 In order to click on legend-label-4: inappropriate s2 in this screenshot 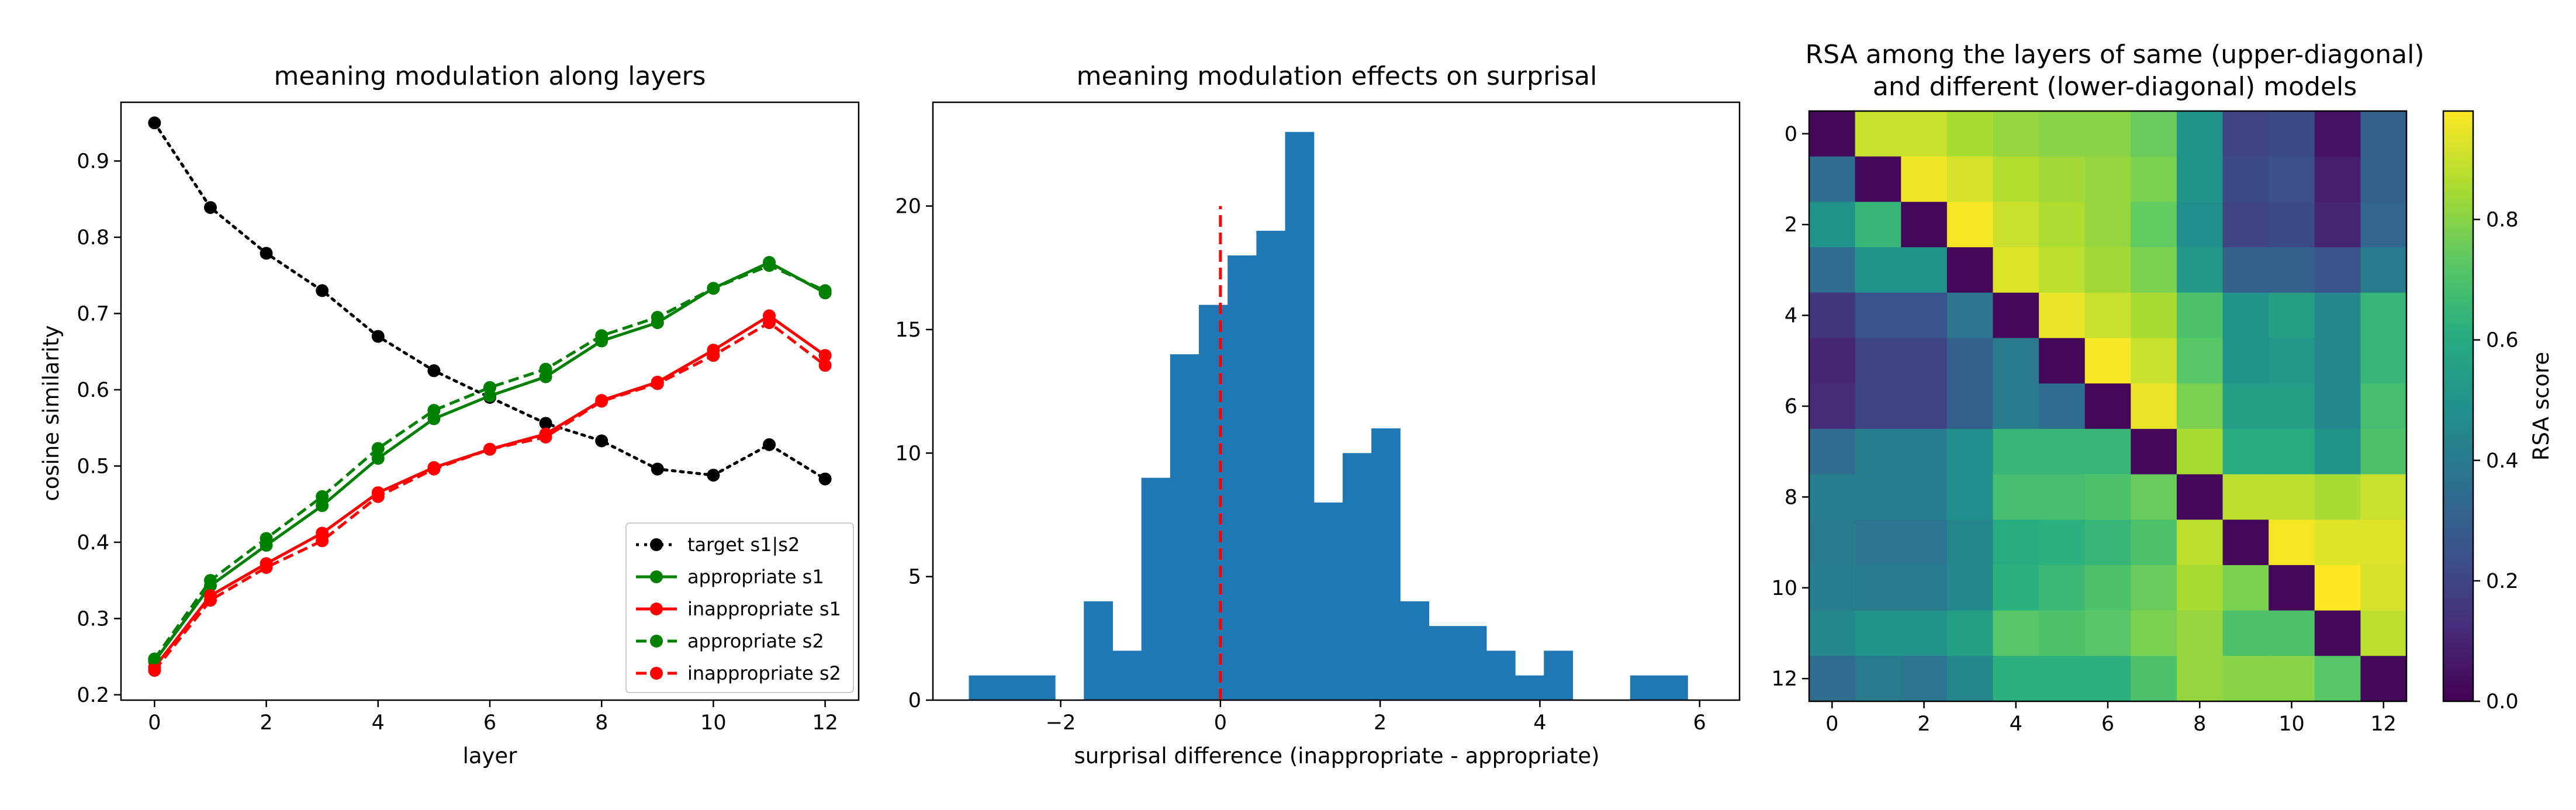, I will do `click(764, 673)`.